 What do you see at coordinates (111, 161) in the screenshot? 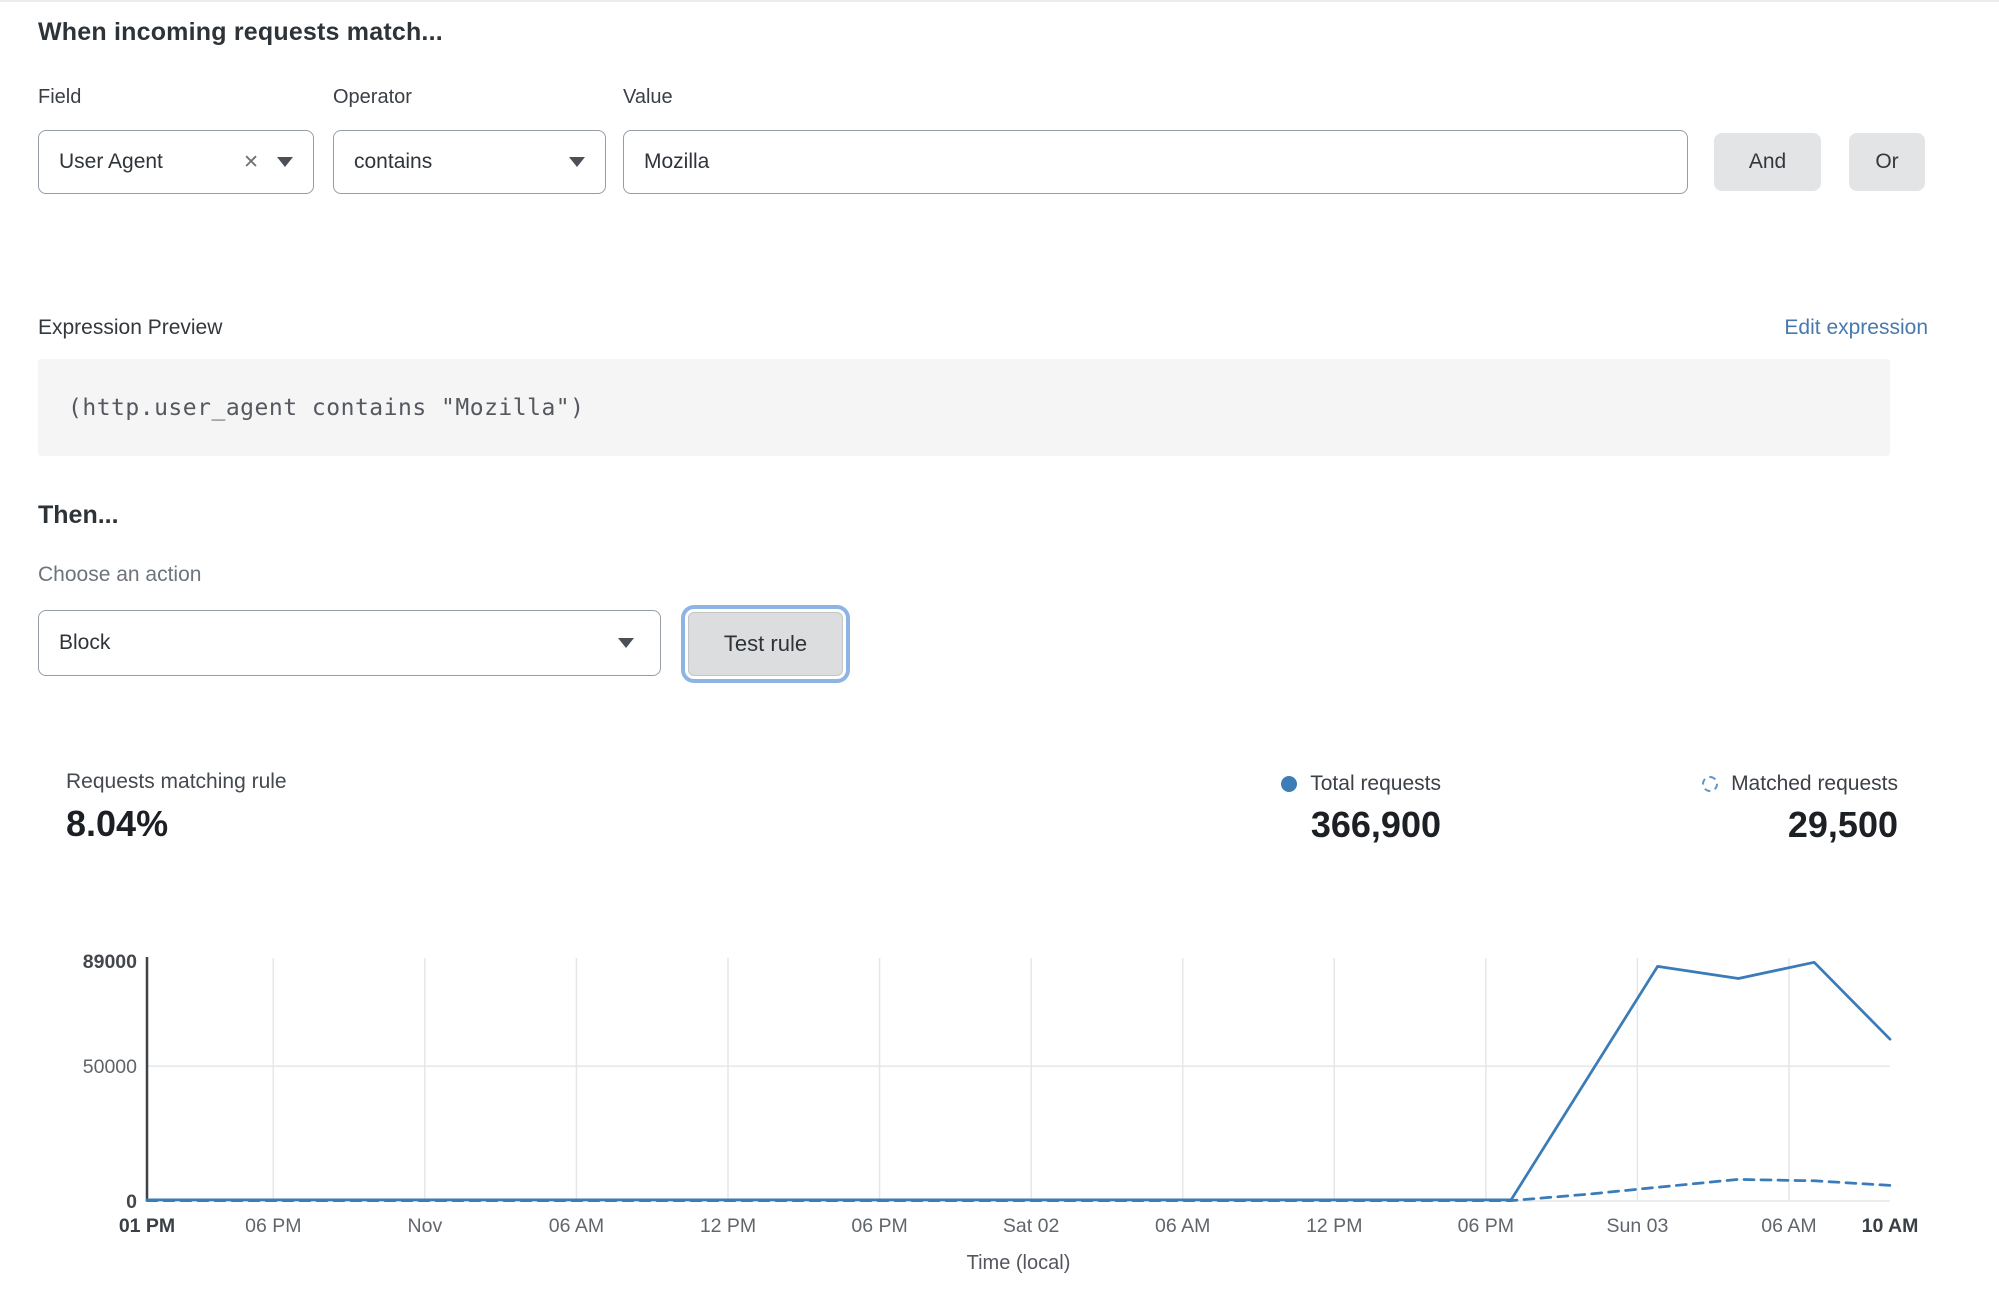
I see `field-select-value: User Agent` at bounding box center [111, 161].